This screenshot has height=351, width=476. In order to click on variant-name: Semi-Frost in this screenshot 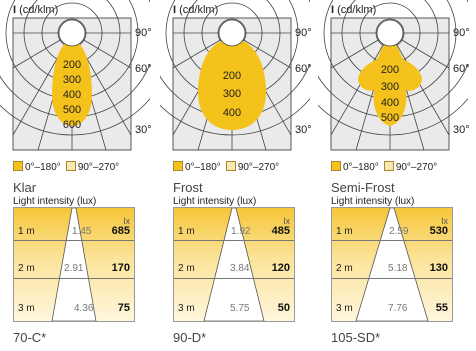, I will do `click(363, 187)`.